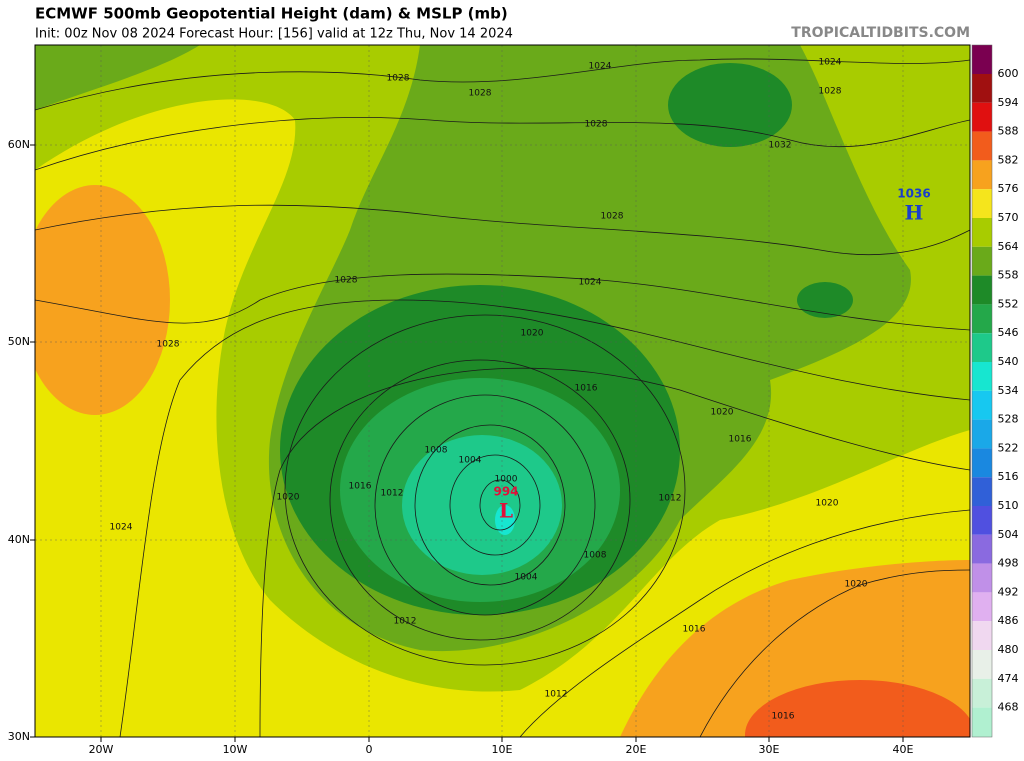 The image size is (1024, 761). I want to click on latitude-label: 50N, so click(19, 341).